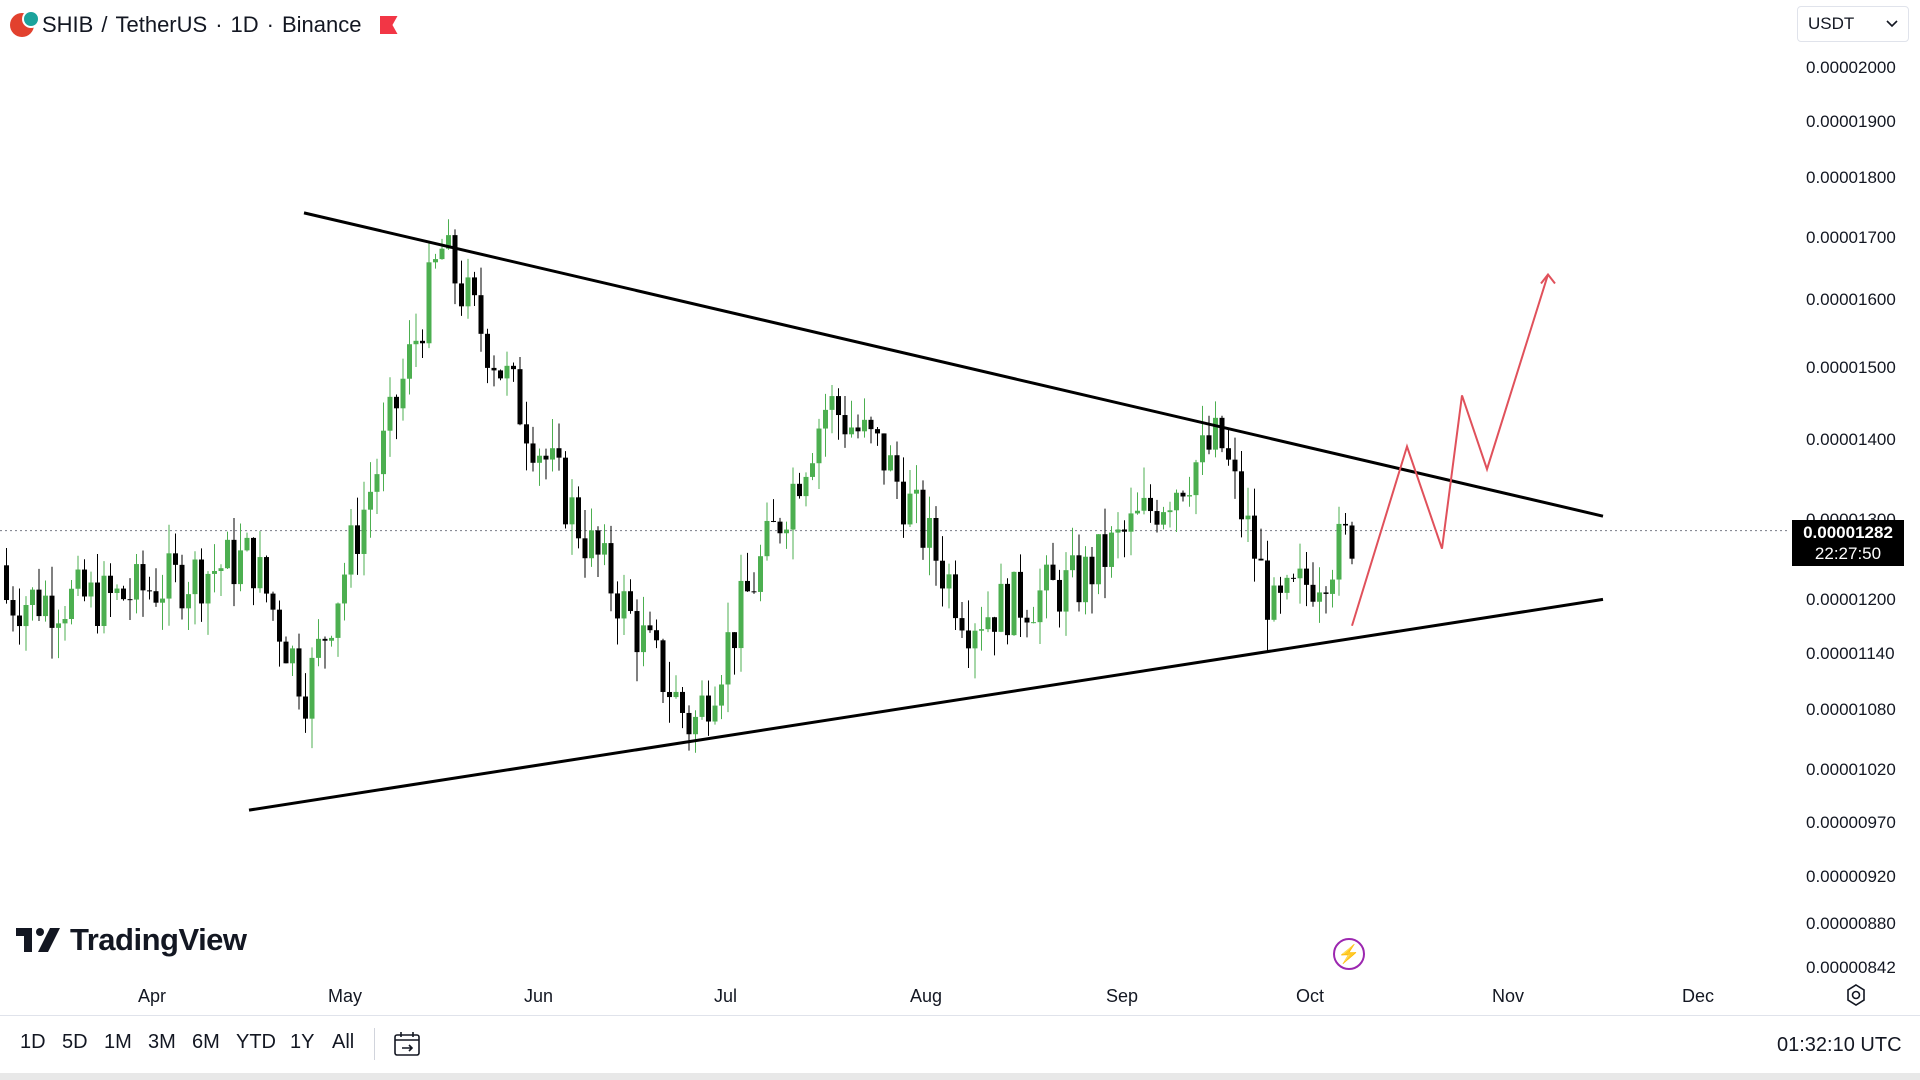  What do you see at coordinates (343, 1042) in the screenshot?
I see `range-button-all: All` at bounding box center [343, 1042].